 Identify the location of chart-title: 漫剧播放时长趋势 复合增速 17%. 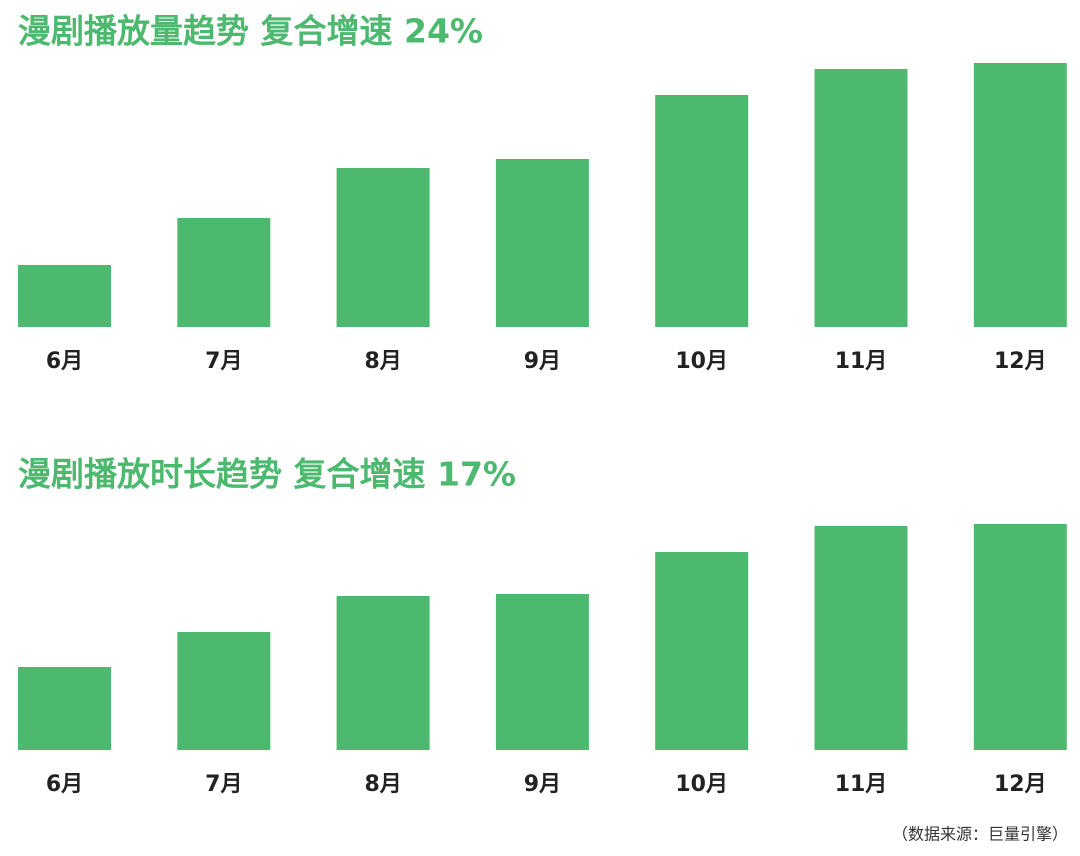
(267, 474).